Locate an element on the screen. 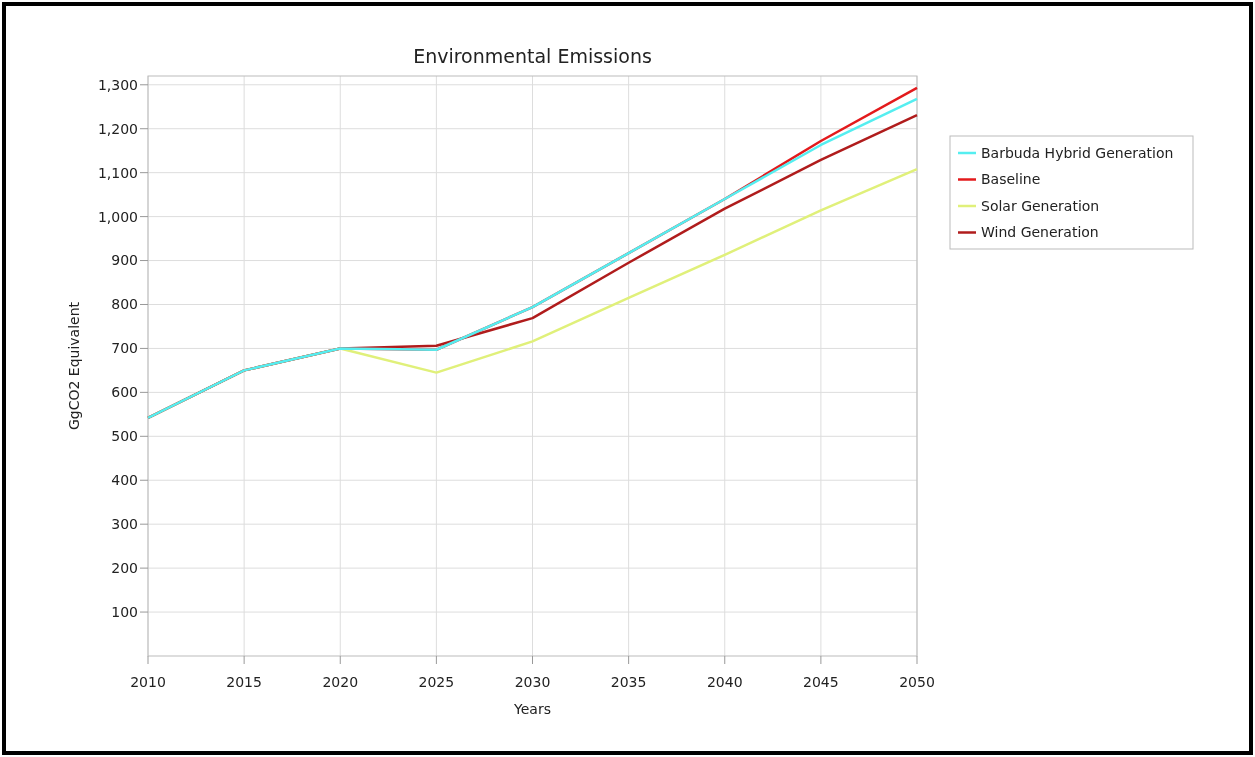  y-tick-label: 500 is located at coordinates (124, 436).